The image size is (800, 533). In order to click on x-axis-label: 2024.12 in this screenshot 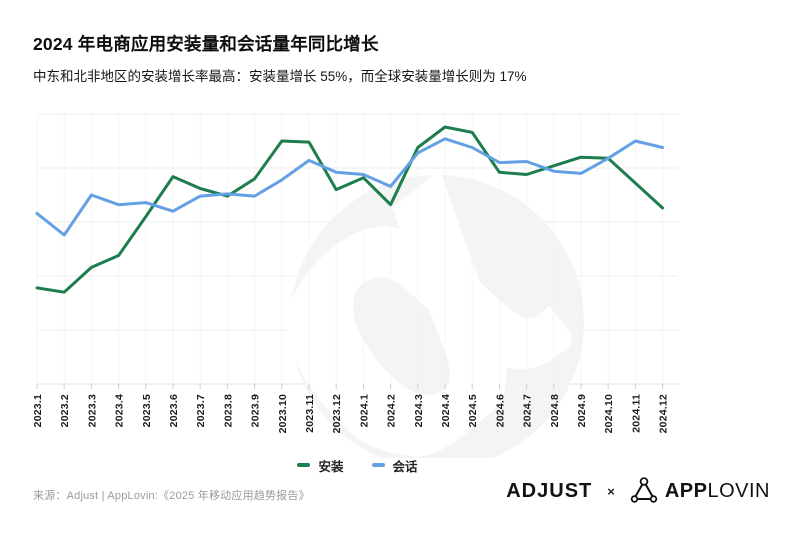, I will do `click(664, 413)`.